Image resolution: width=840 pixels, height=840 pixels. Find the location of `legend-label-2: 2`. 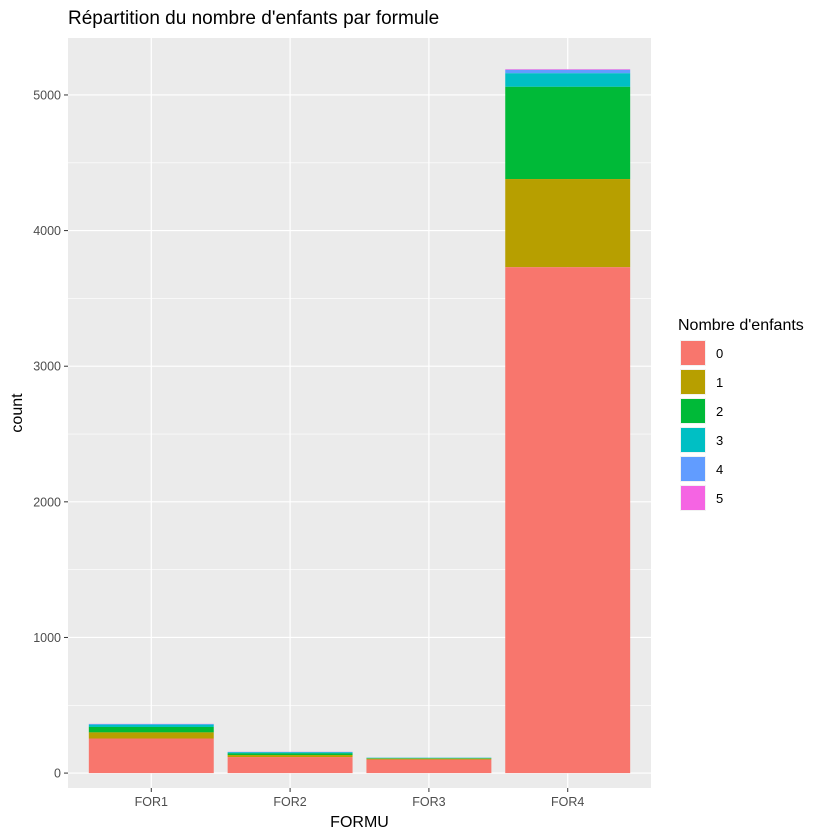

legend-label-2: 2 is located at coordinates (719, 411).